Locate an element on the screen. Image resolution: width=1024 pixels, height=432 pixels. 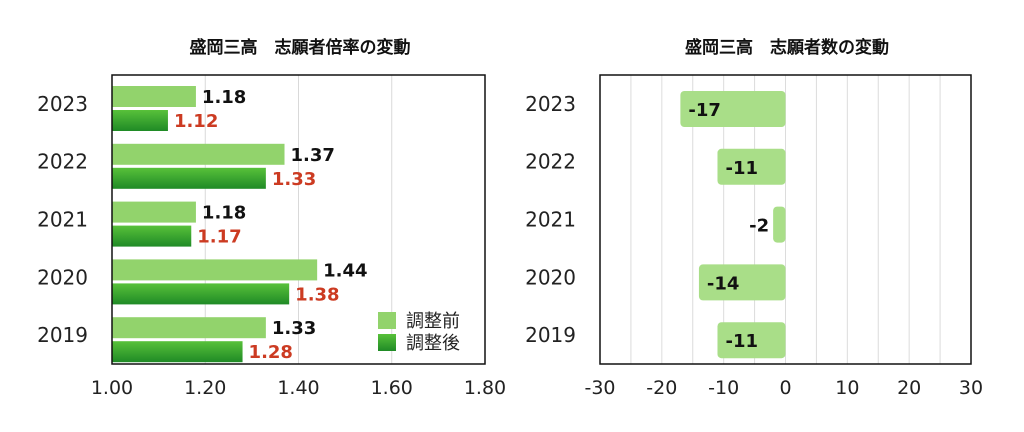
x-tick-label: 10 is located at coordinates (847, 388).